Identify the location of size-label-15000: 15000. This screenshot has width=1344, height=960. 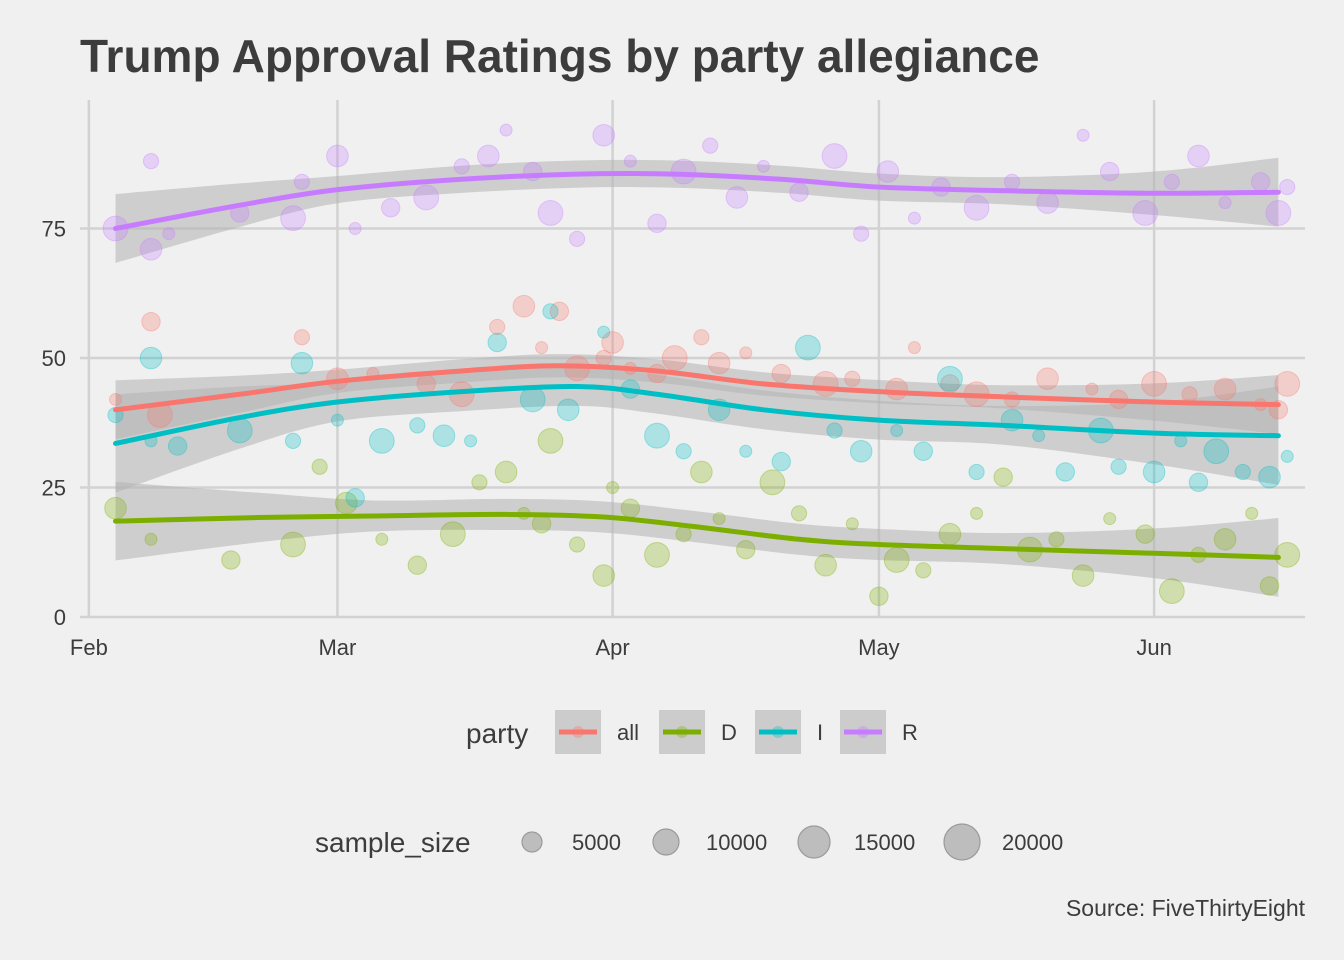
(884, 842).